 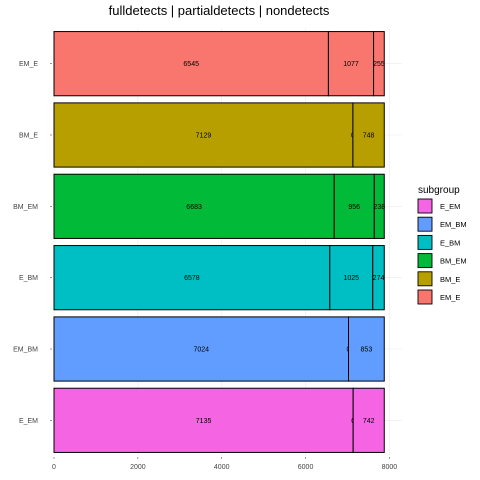 I want to click on data-label: 748, so click(x=369, y=136).